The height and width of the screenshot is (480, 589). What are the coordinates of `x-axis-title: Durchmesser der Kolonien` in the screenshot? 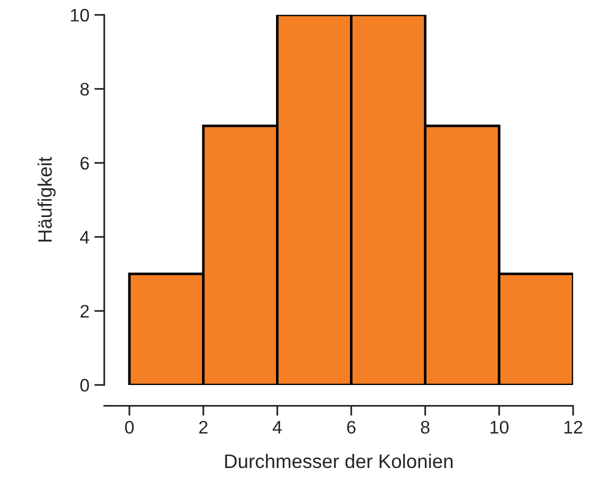 It's located at (339, 461).